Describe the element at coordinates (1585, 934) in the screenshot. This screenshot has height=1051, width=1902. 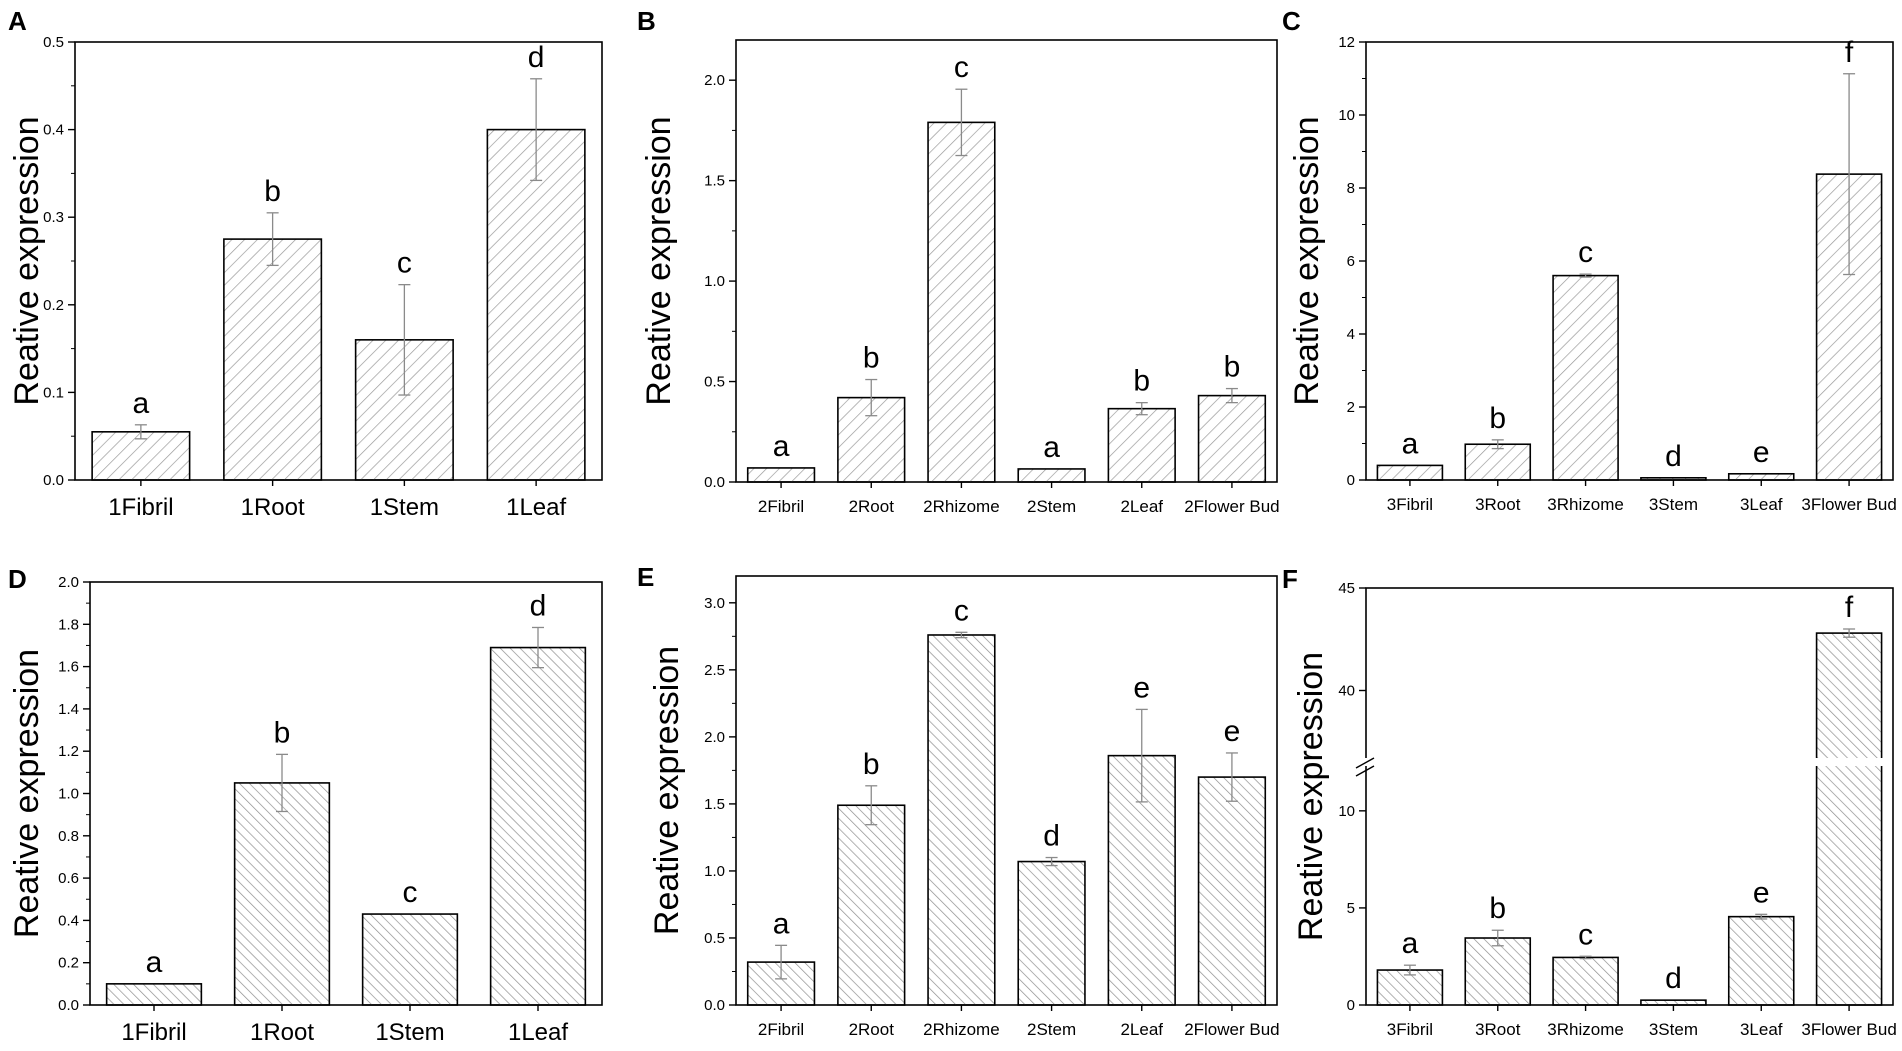
I see `significance-label-f: c` at that location.